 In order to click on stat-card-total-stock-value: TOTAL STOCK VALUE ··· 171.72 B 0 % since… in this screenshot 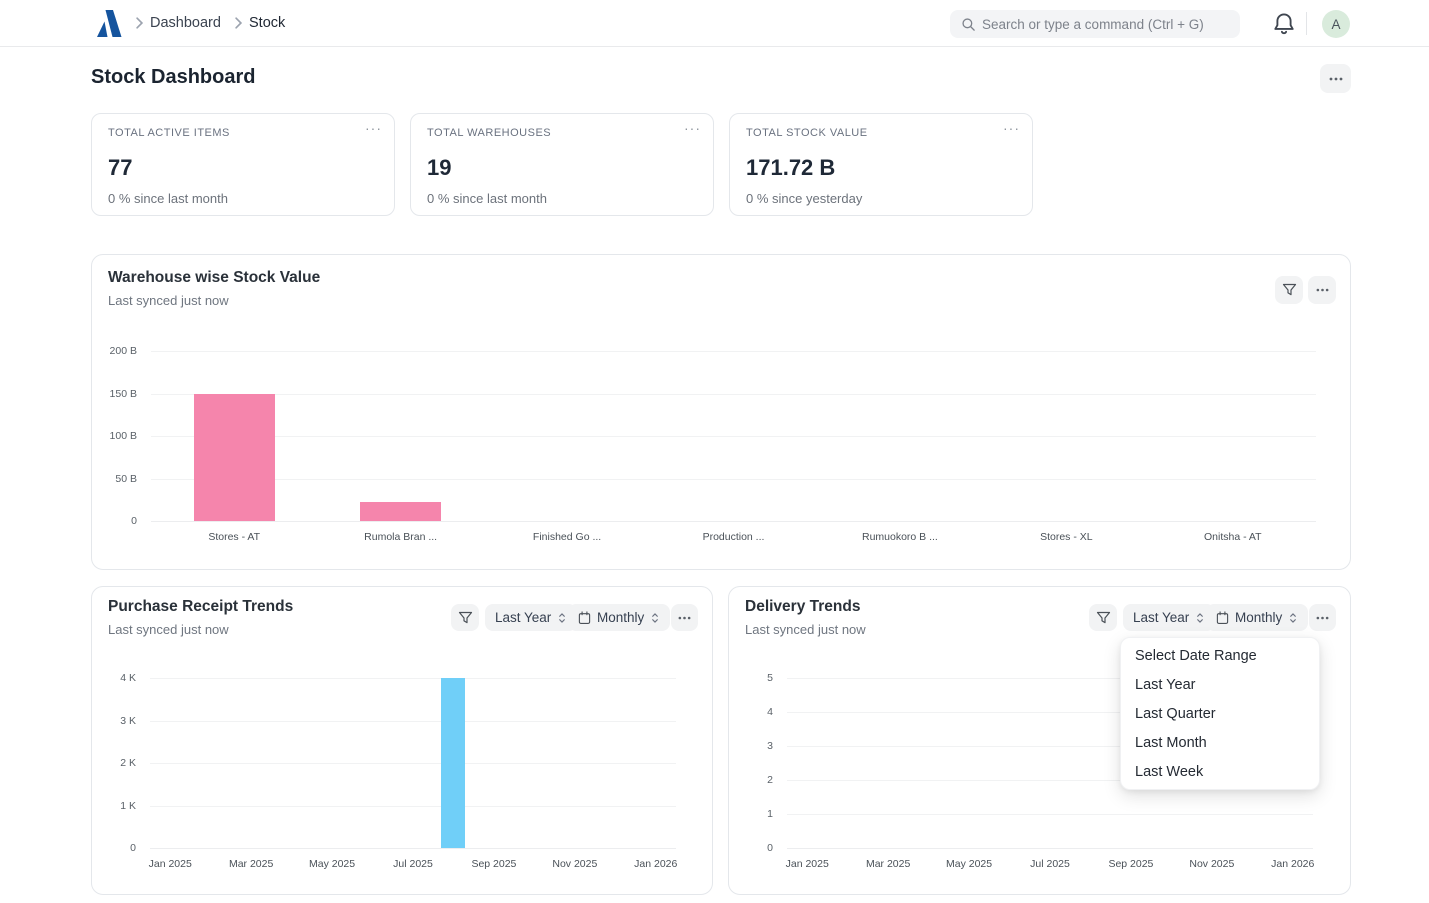, I will do `click(881, 164)`.